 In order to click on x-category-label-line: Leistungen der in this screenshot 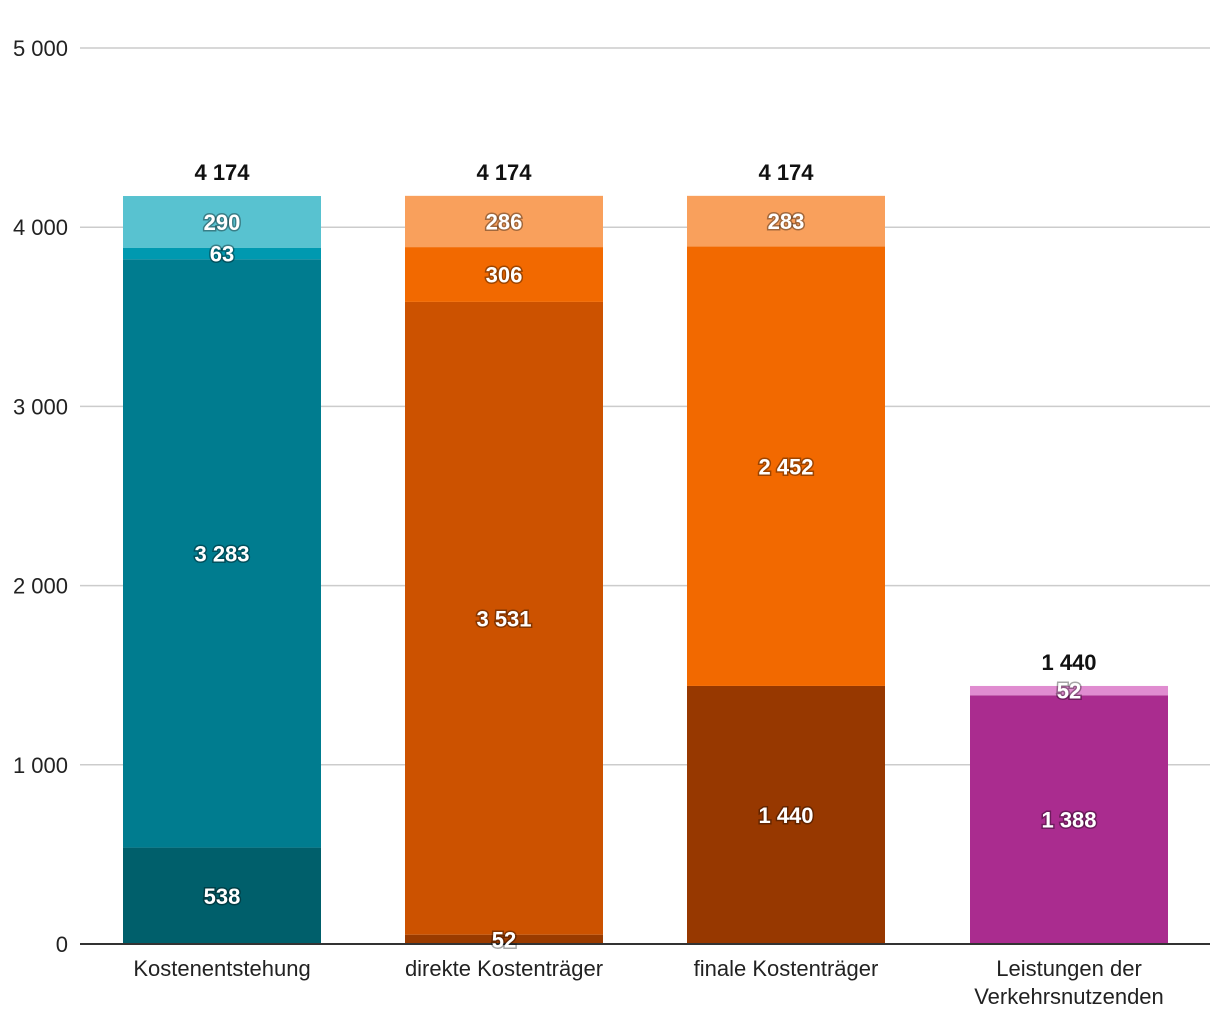, I will do `click(1069, 968)`.